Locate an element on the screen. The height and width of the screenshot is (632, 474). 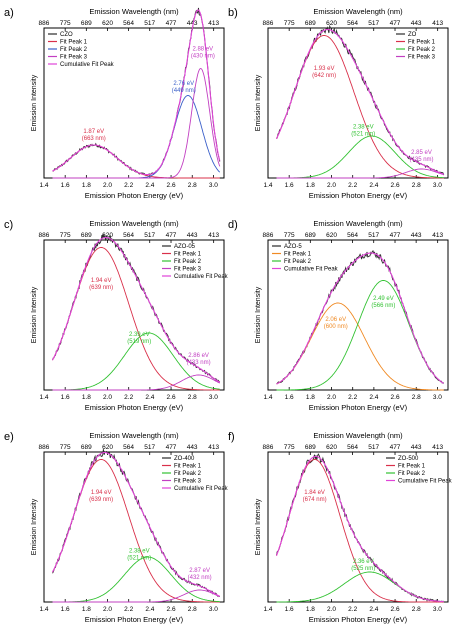
annotation-wavelength: (449 nm) is located at coordinates (184, 91).